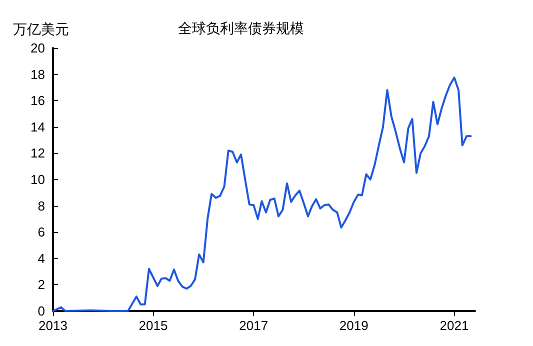  I want to click on y-tick-label: 20, so click(37, 48).